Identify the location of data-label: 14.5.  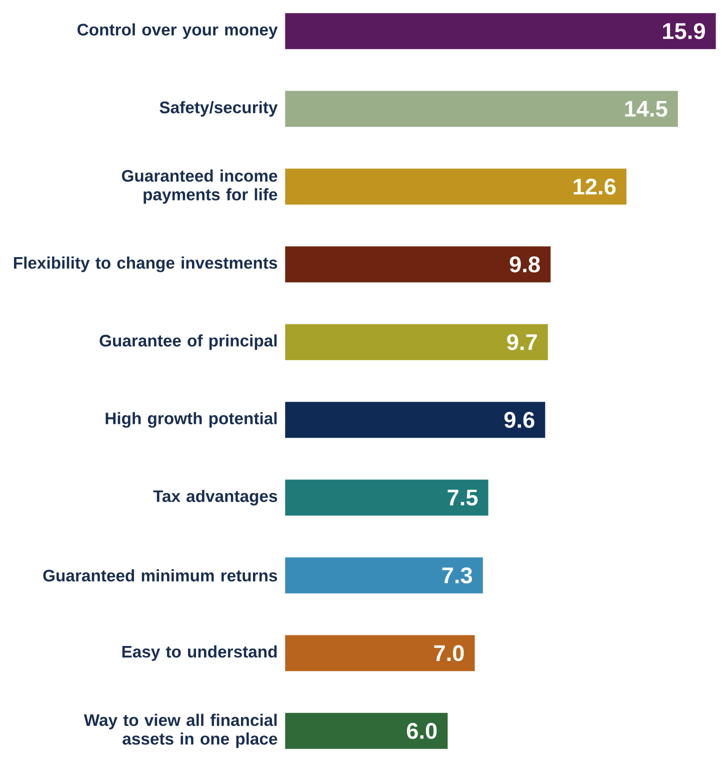
(645, 108).